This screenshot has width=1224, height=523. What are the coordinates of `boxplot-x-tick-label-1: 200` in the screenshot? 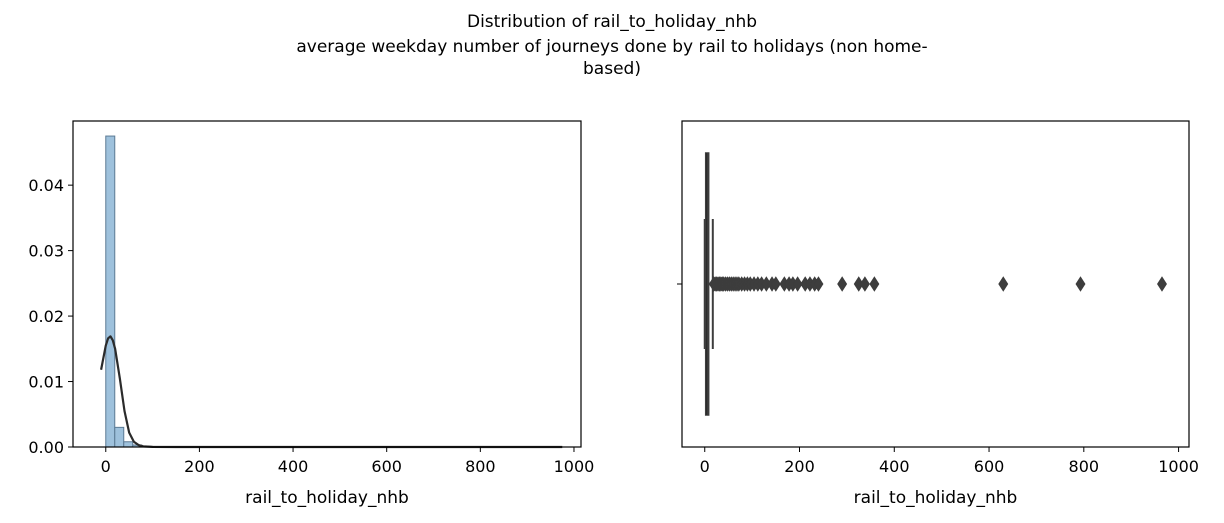 It's located at (799, 466).